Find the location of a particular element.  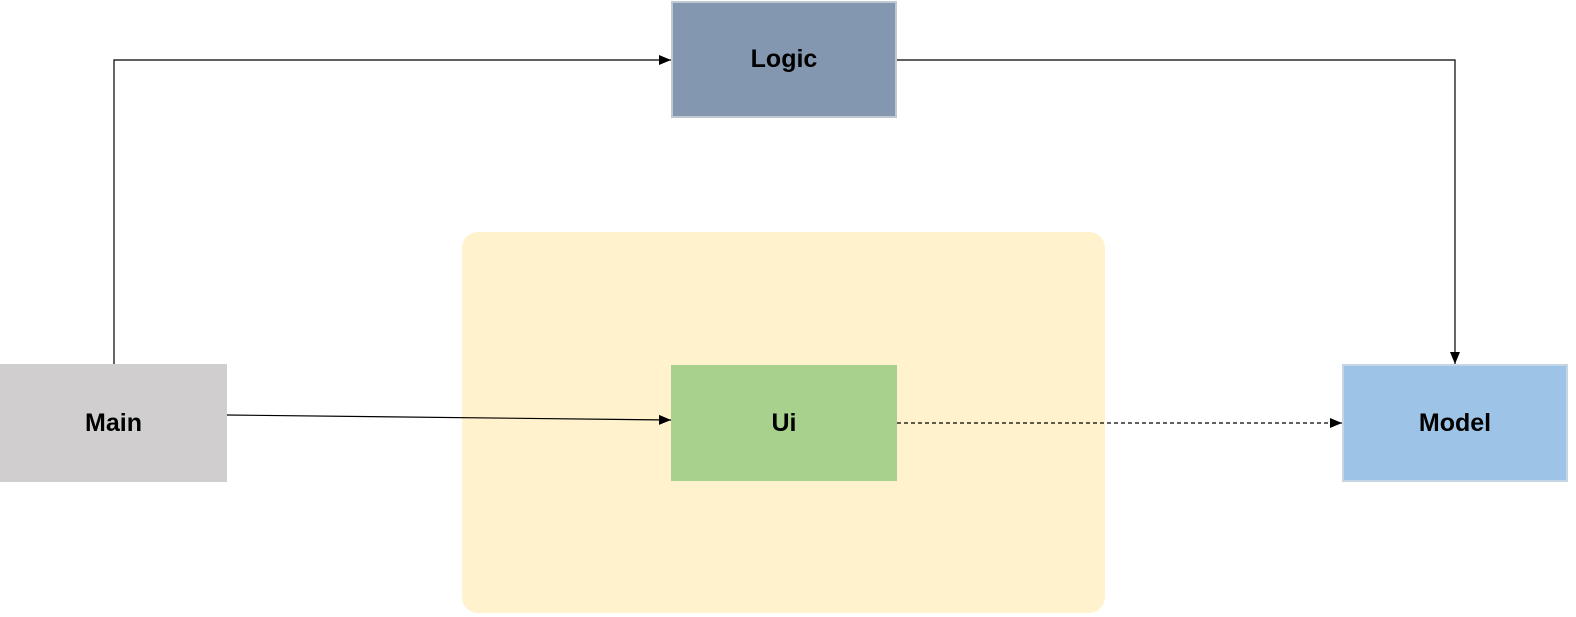

main-node: Main is located at coordinates (113, 423).